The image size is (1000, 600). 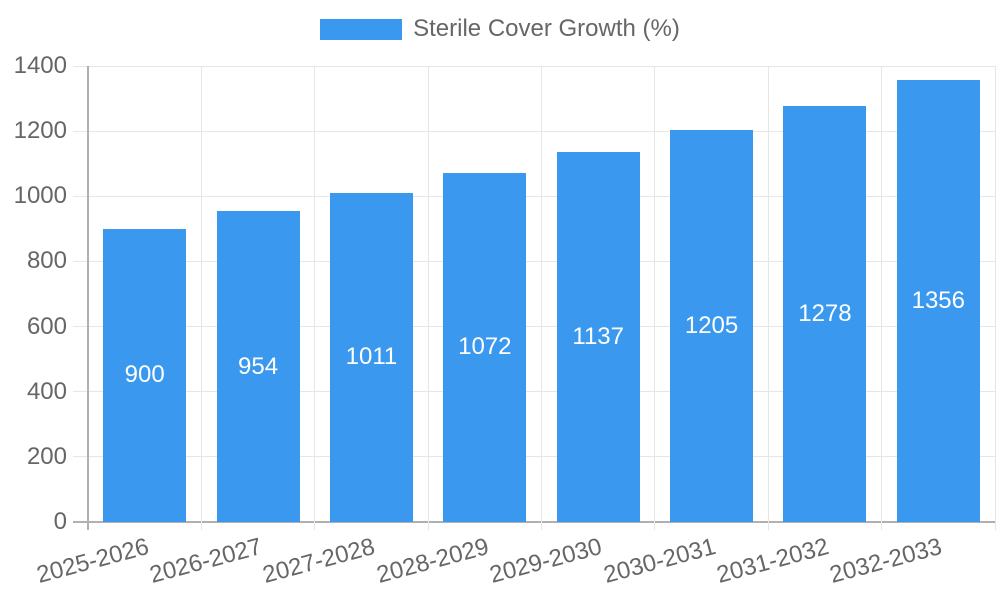 I want to click on y-axis-tick-label: 800, so click(x=46, y=261).